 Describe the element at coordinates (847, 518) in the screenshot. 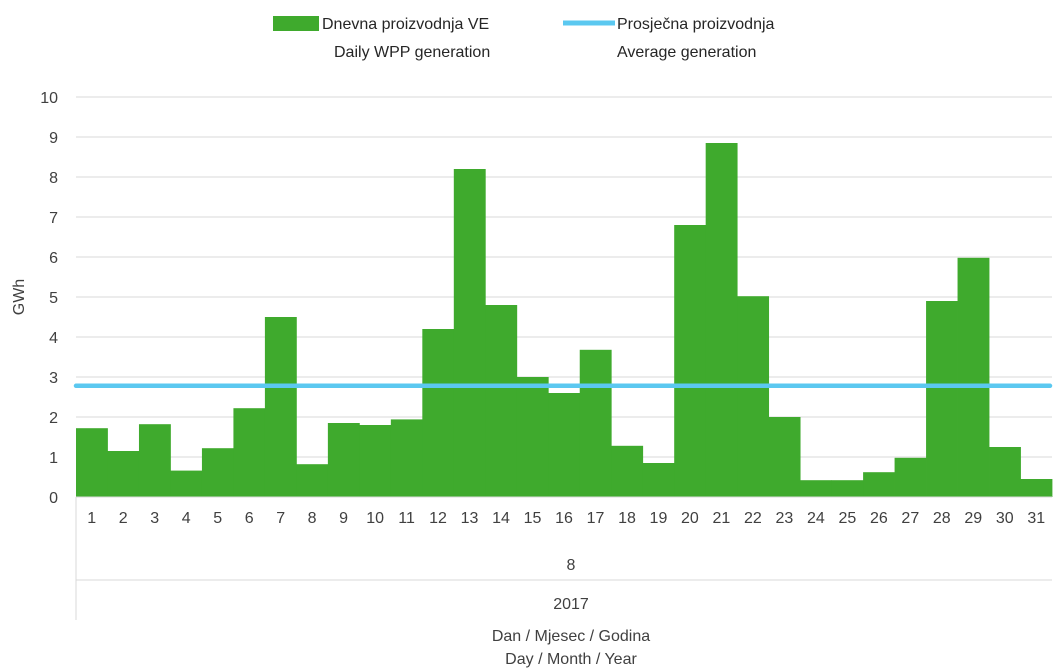

I see `x-tick-25: 25` at that location.